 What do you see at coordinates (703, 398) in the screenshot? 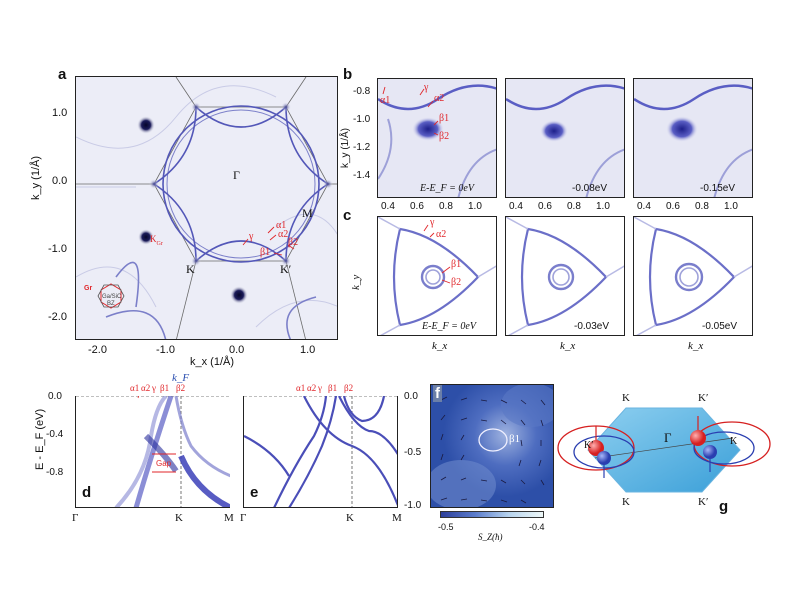
I see `corner-kp-top-right: K′` at bounding box center [703, 398].